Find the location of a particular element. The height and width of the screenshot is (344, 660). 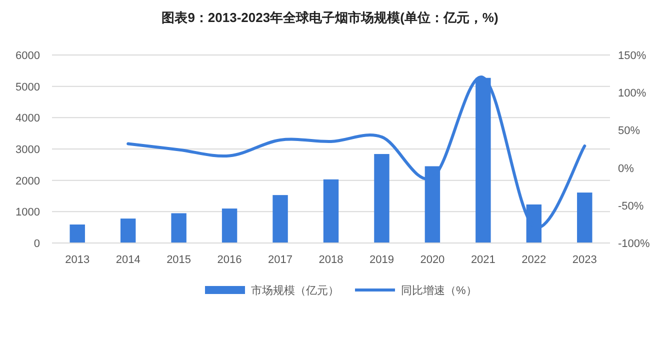

x-tick-label: 2018 is located at coordinates (331, 260).